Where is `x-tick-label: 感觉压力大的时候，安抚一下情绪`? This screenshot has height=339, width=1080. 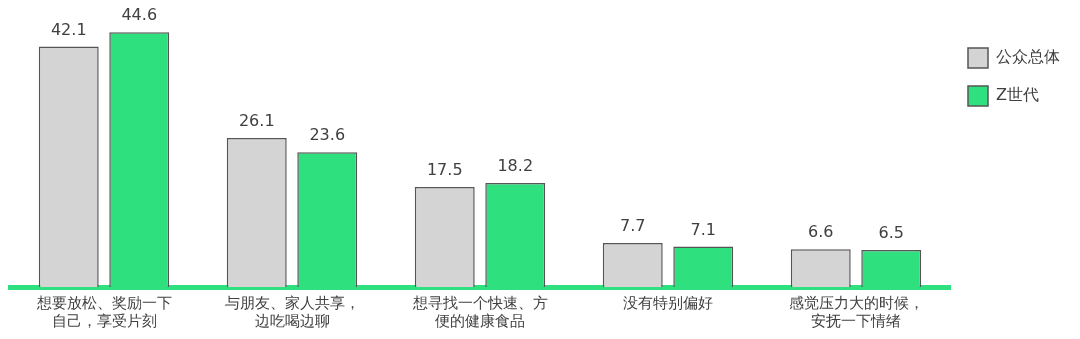 x-tick-label: 感觉压力大的时候，安抚一下情绪 is located at coordinates (856, 311).